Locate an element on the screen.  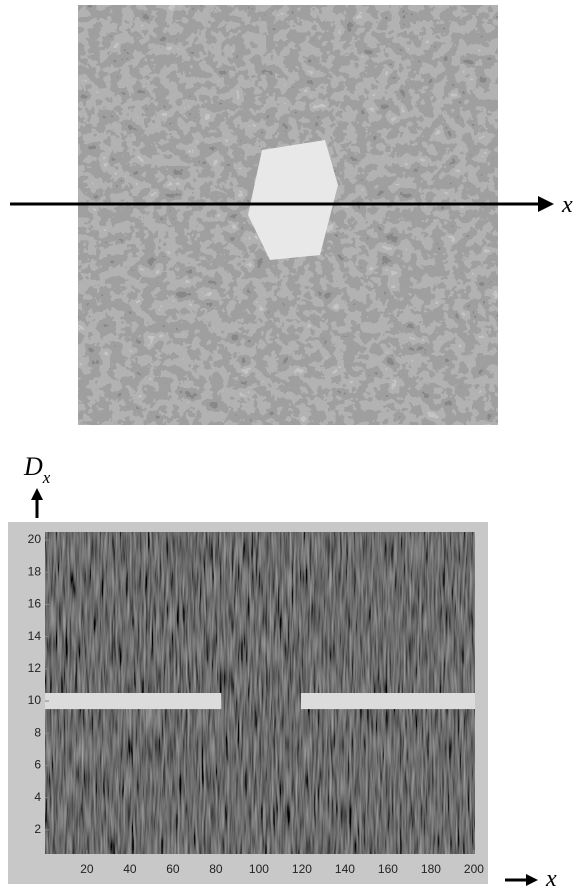
x-axis-label: x is located at coordinates (551, 879).